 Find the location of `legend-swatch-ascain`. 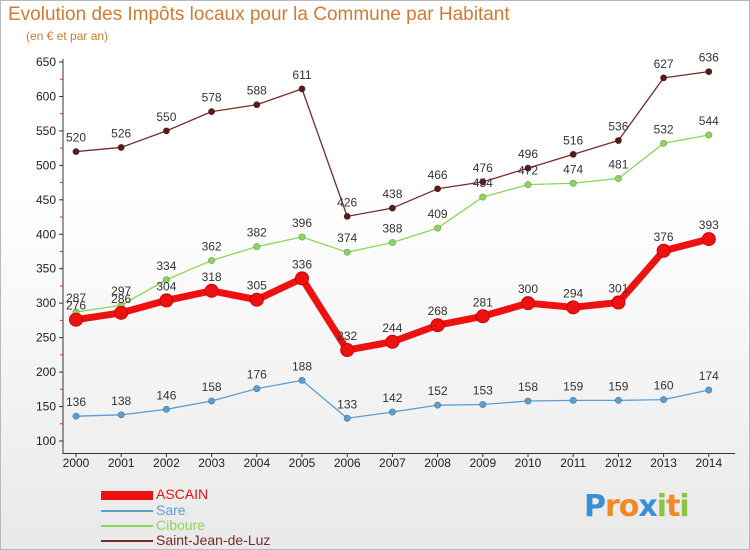

legend-swatch-ascain is located at coordinates (127, 495).